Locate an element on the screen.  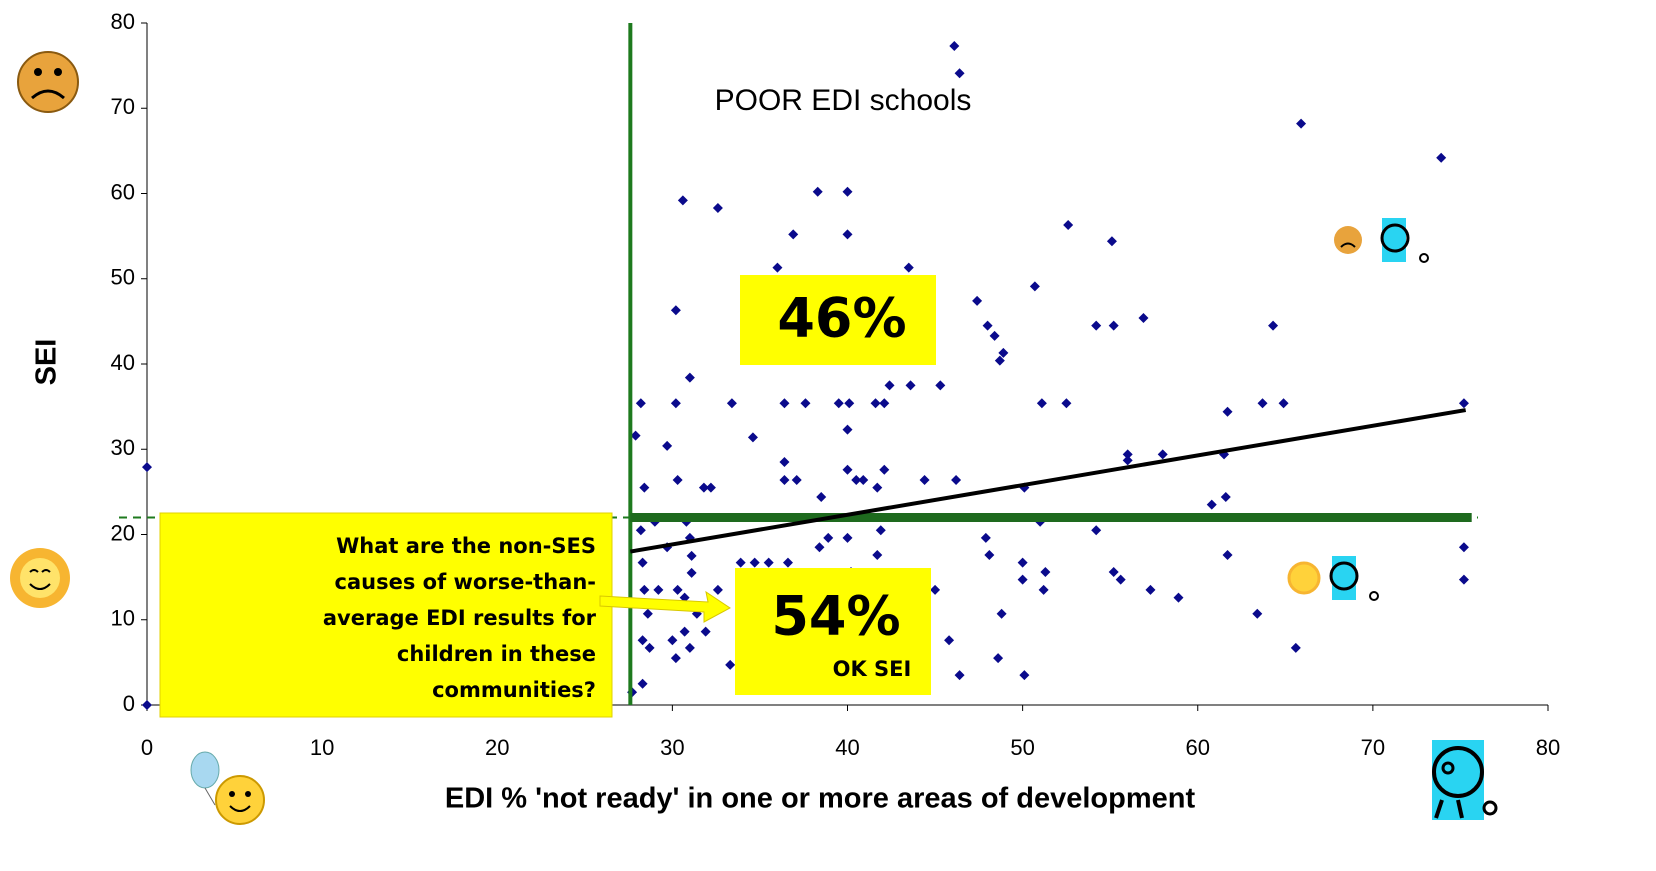
upper-region-label: POOR EDI schools is located at coordinates (843, 100).